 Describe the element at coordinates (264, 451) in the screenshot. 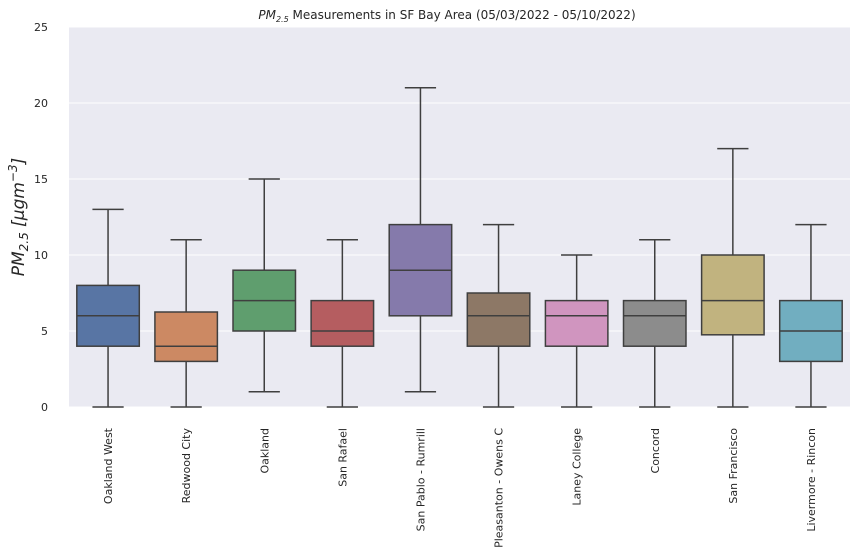

I see `x-tick-label: Oakland` at that location.